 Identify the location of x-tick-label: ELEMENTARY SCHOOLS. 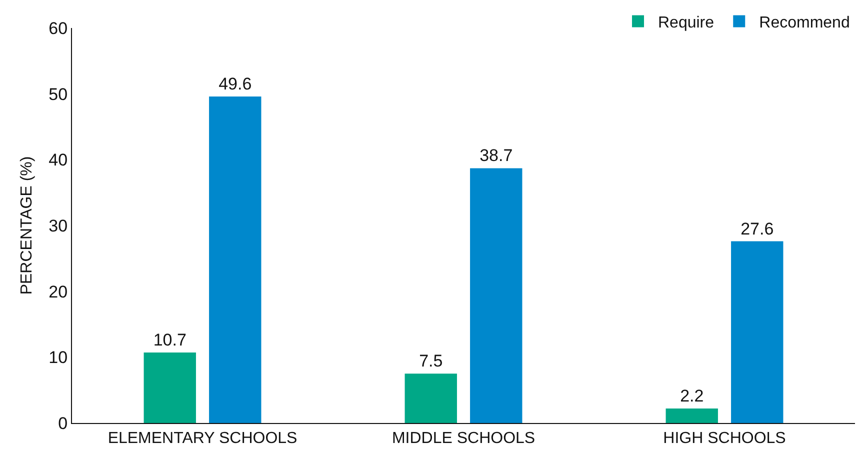
(203, 439).